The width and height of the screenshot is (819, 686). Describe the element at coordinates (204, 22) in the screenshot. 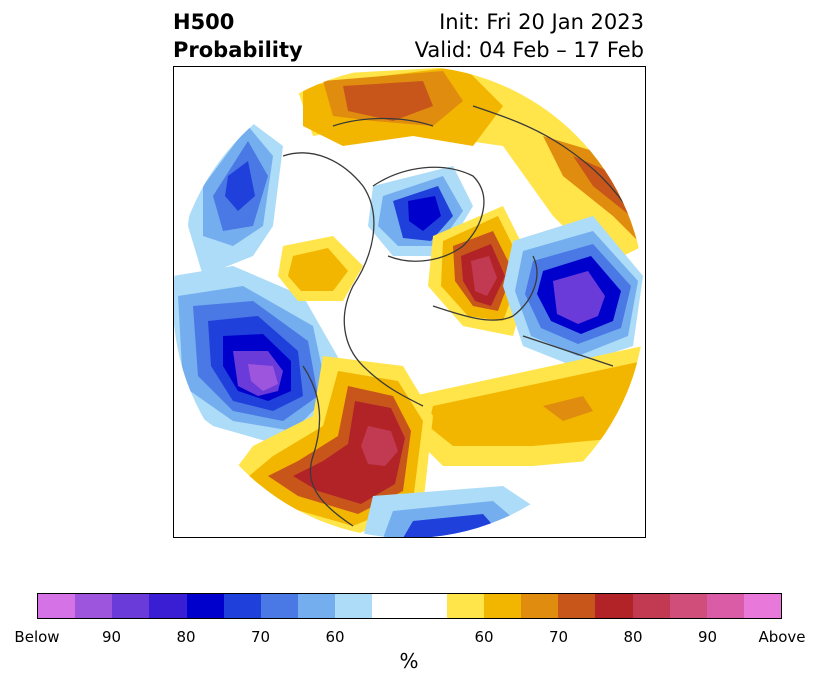

I see `title-variable: H500` at that location.